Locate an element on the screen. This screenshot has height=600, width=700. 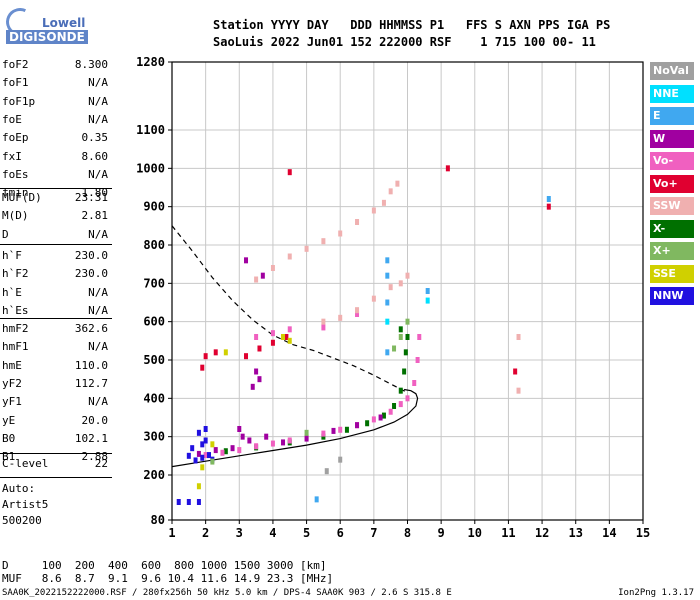
param-row: fxI 8.60 is located at coordinates (55, 159).